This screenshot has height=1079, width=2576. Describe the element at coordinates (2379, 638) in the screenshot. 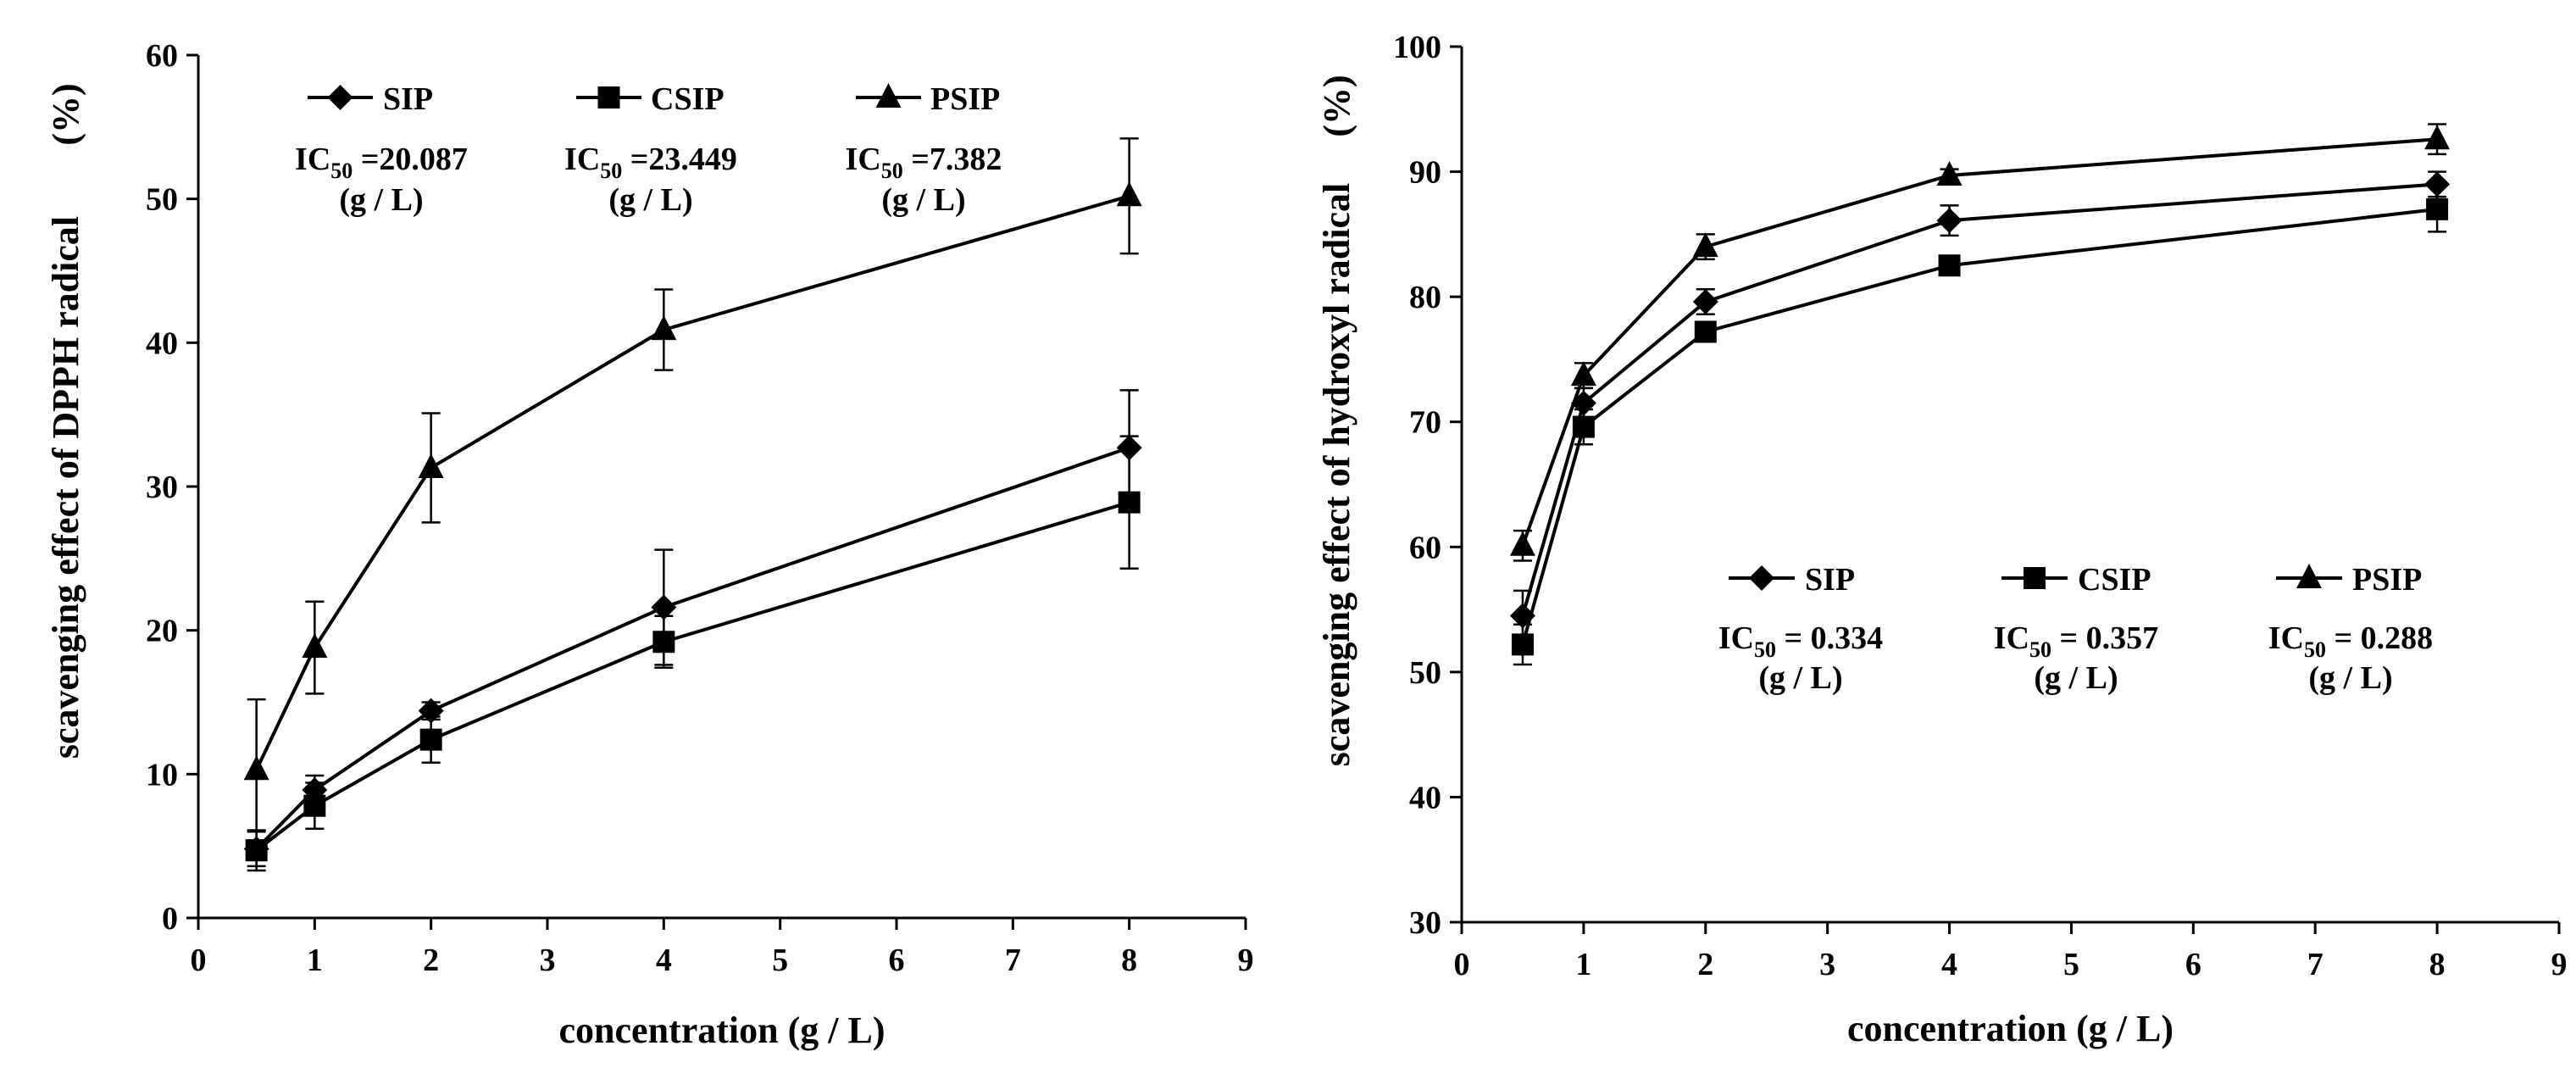

I see `ic50-value: = 0.288` at that location.